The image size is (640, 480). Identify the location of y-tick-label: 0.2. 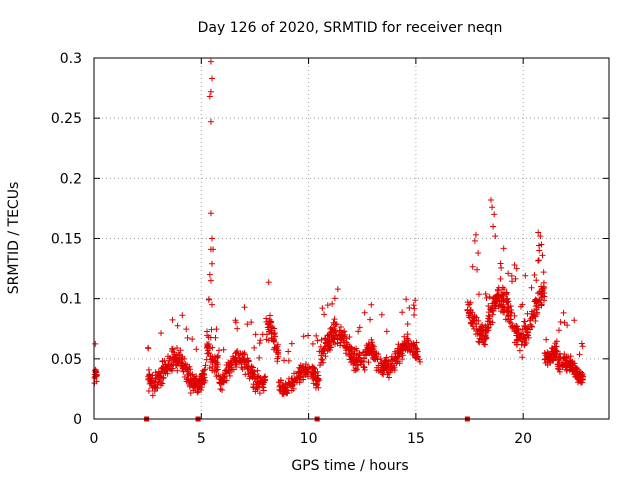
(71, 179).